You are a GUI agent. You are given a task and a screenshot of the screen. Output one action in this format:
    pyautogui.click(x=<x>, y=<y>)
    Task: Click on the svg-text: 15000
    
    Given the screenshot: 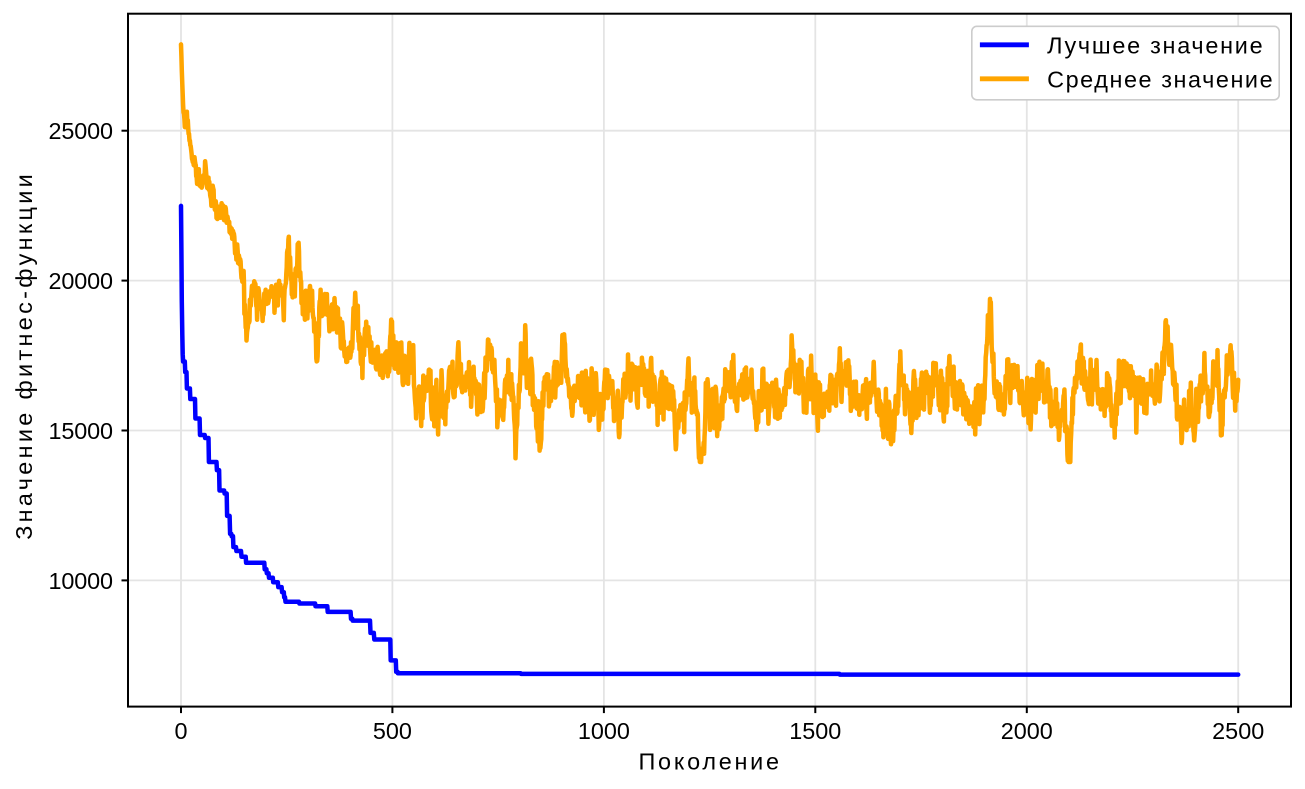 What is the action you would take?
    pyautogui.click(x=81, y=431)
    